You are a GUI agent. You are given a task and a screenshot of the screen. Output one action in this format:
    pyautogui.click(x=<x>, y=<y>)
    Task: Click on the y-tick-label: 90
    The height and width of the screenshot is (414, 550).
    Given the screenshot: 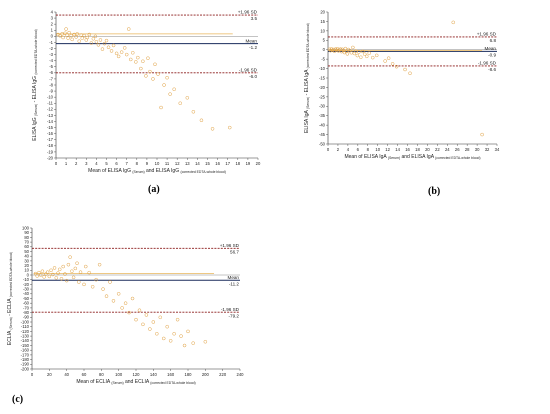 What is the action you would take?
    pyautogui.click(x=26, y=232)
    